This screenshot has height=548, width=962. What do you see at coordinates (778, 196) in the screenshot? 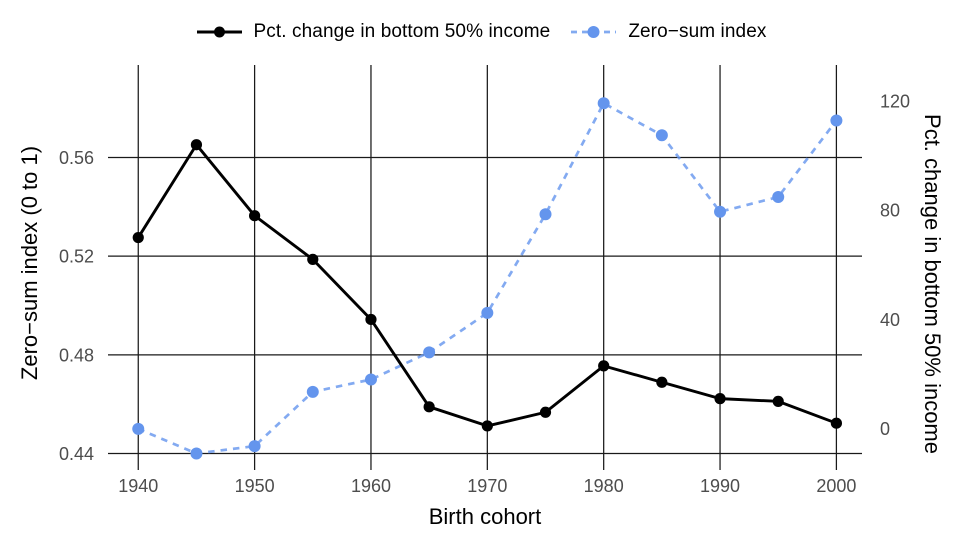
I see `data-point-zero-sum-index-1995` at bounding box center [778, 196].